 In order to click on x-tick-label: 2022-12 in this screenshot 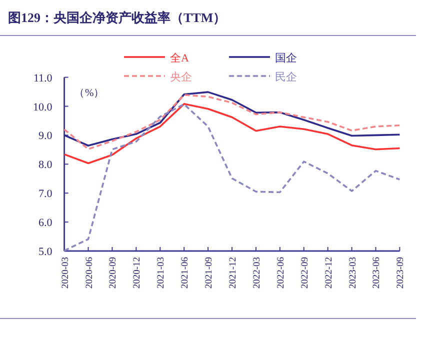, I will do `click(329, 272)`.